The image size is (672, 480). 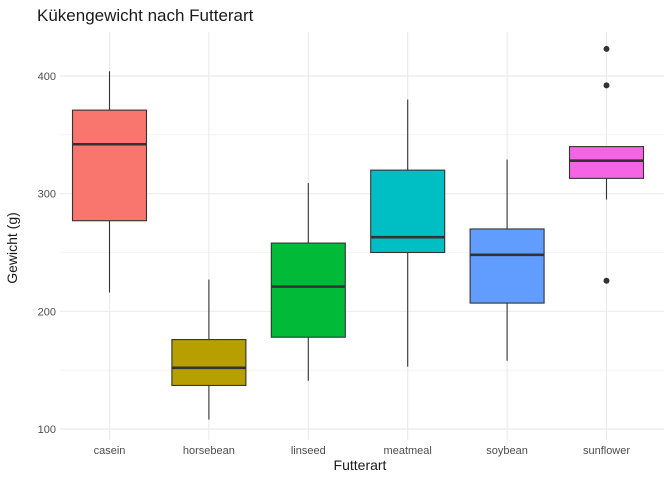 I want to click on y-tick-label: 200, so click(x=47, y=312).